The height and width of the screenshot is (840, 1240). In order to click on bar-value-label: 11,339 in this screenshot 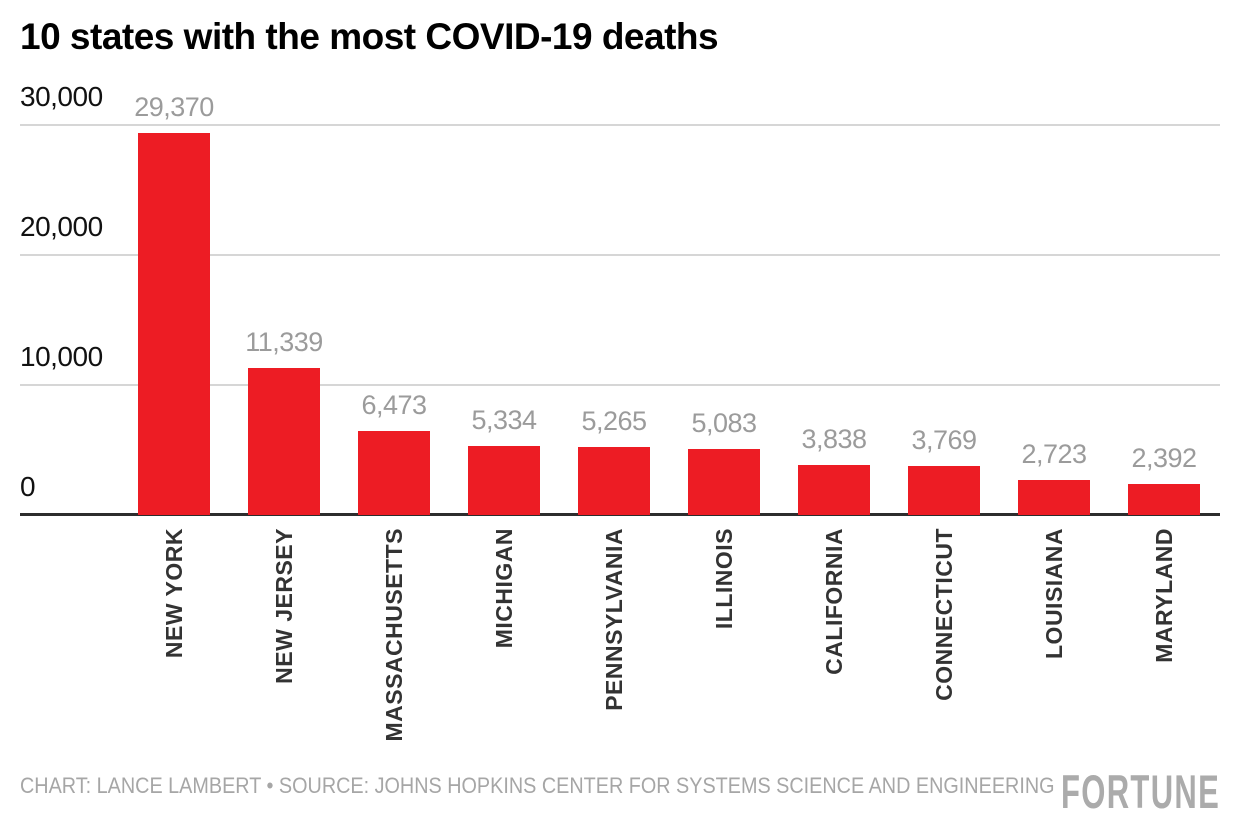, I will do `click(284, 342)`.